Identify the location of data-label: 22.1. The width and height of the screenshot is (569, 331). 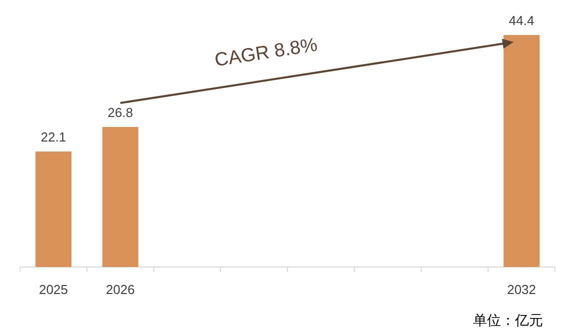
(53, 137).